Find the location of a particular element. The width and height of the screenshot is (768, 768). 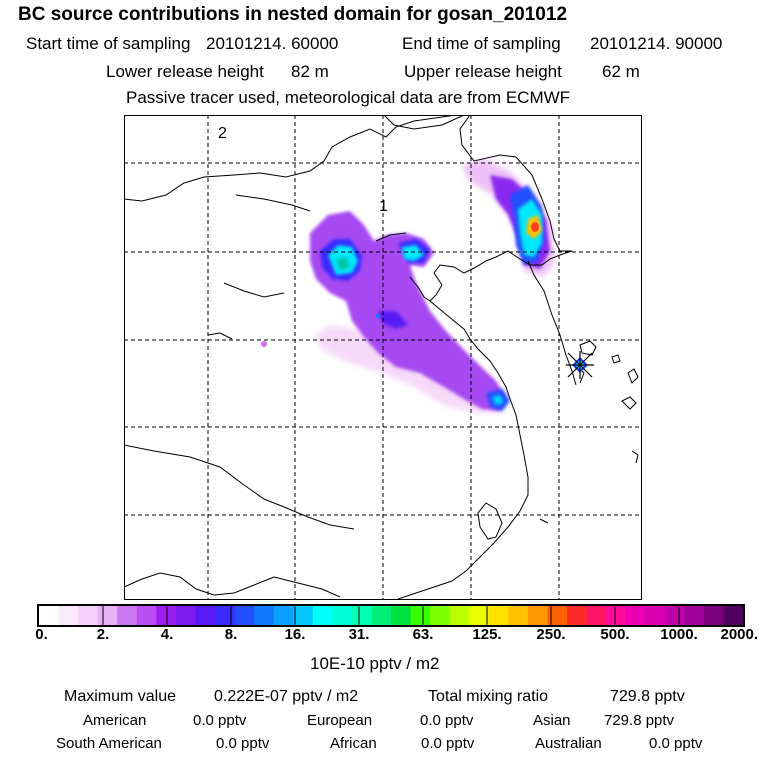

region-name-south-american: South American is located at coordinates (109, 743).